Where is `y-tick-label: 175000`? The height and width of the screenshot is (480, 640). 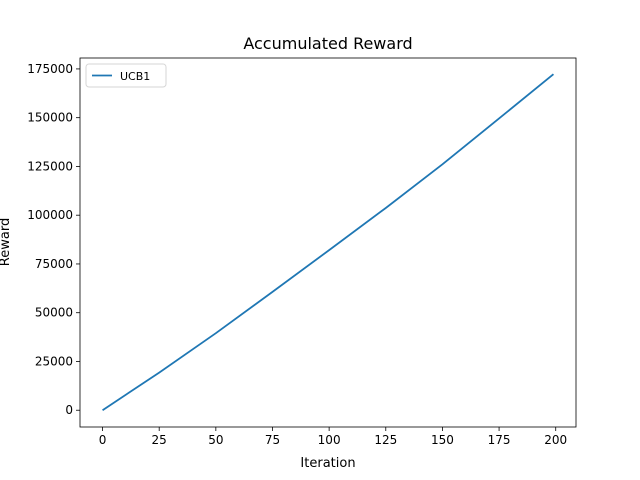 y-tick-label: 175000 is located at coordinates (50, 69).